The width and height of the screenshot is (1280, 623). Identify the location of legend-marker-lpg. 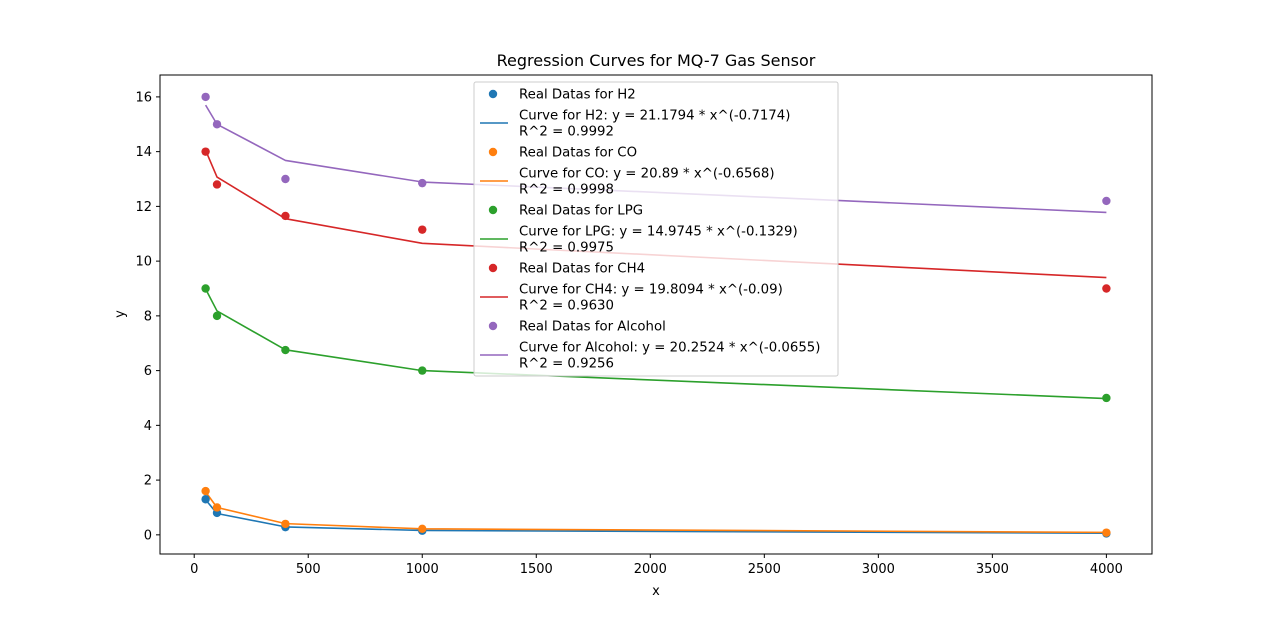
(493, 210).